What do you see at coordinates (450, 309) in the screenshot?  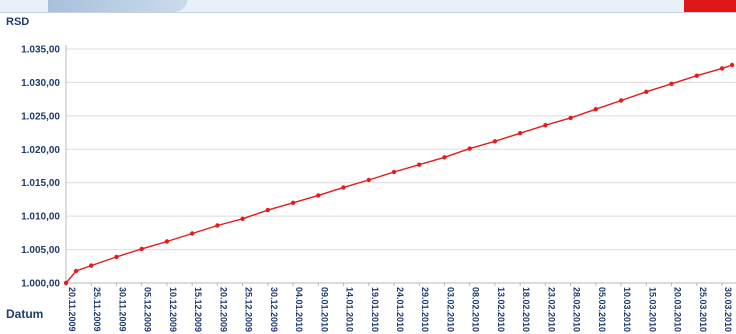 I see `x-tick-label: 03.02.2010` at bounding box center [450, 309].